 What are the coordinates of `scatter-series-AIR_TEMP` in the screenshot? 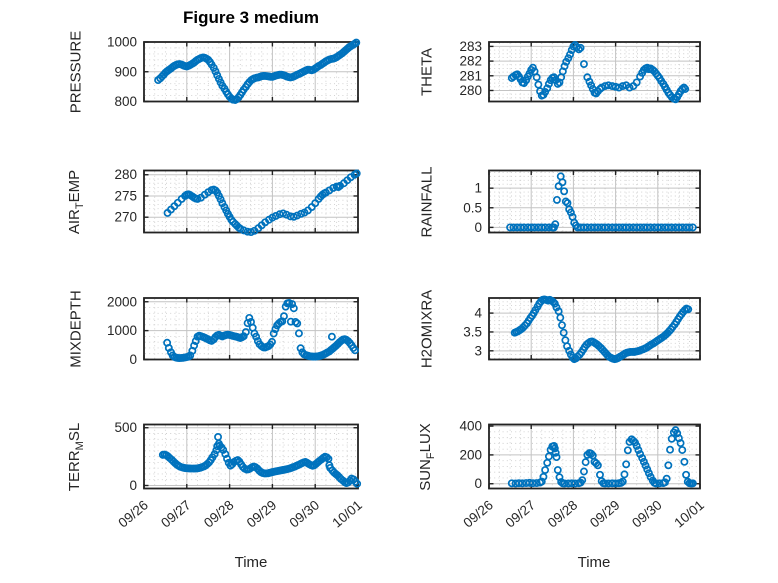 It's located at (262, 203).